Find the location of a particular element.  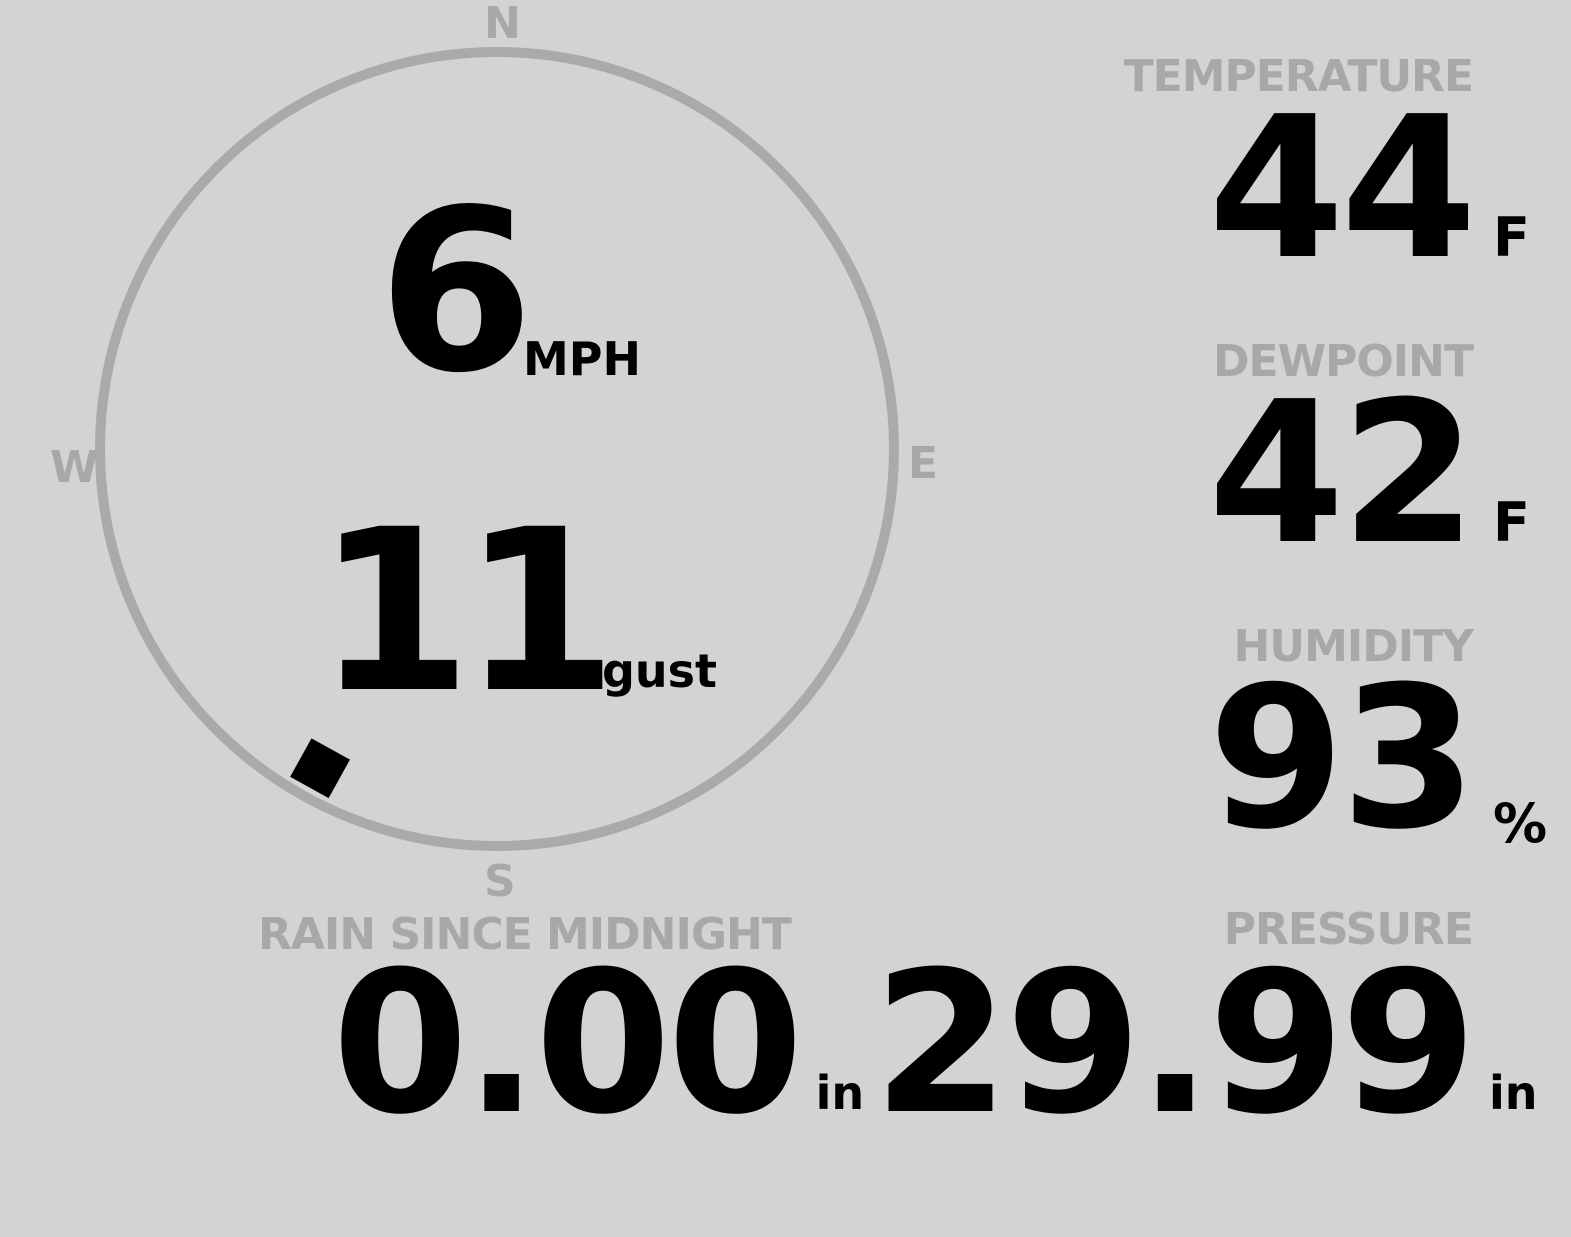

wind-gust-value: 11 is located at coordinates (467, 611).